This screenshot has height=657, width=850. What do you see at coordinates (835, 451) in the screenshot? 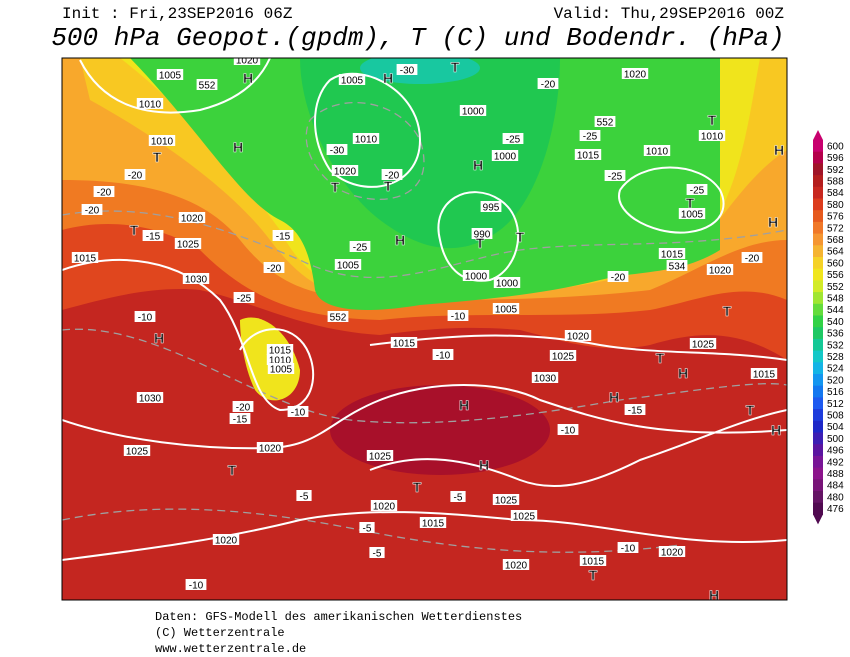
I see `colorbar-label: 496` at bounding box center [835, 451].